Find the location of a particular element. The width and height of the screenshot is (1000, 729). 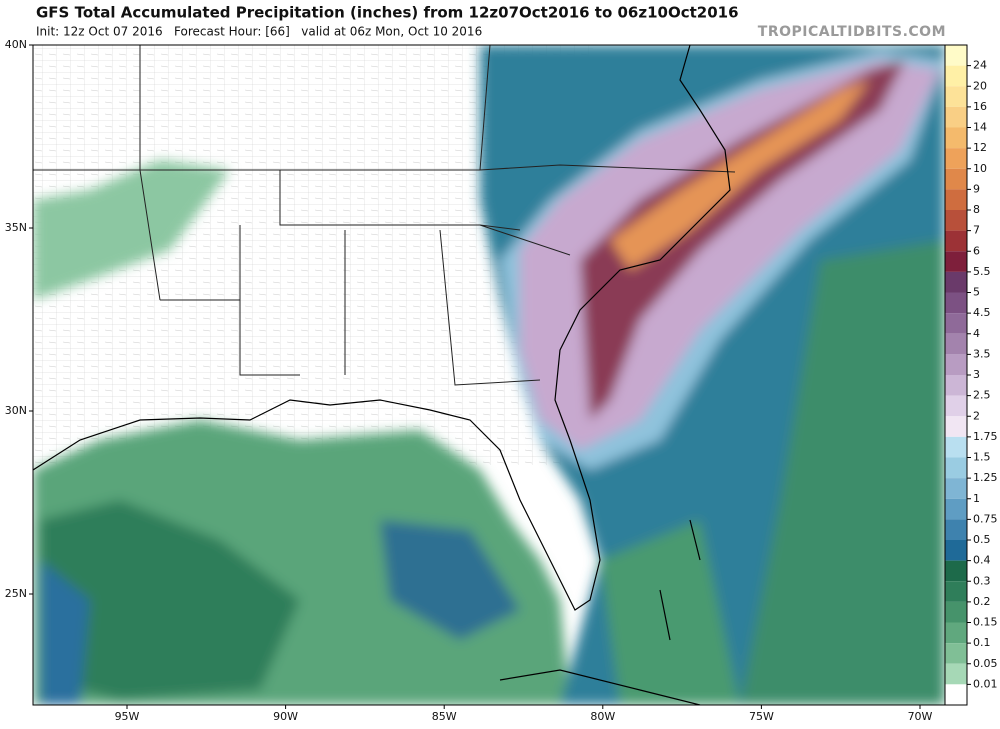

colorbar-label: 0.5 is located at coordinates (982, 539).